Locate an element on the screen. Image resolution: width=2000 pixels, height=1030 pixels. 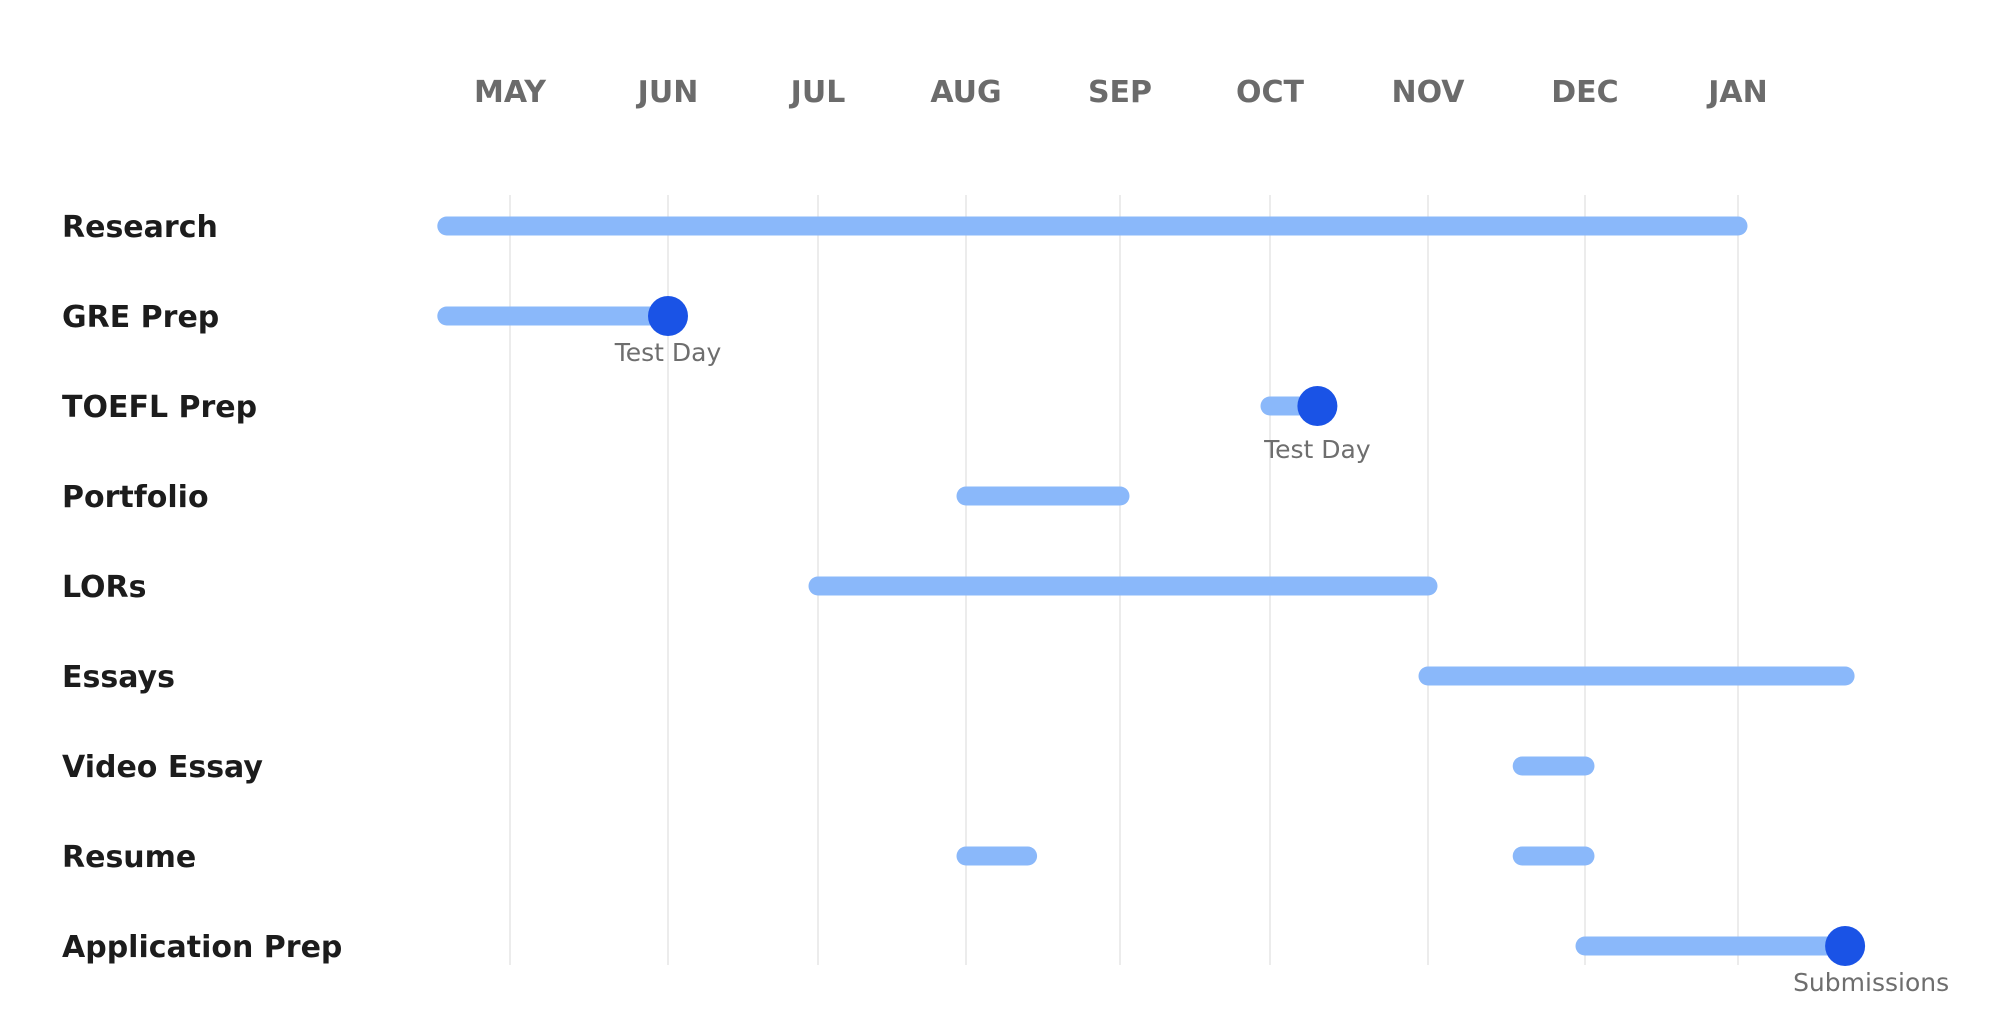
task-label-resume: Resume is located at coordinates (129, 857).